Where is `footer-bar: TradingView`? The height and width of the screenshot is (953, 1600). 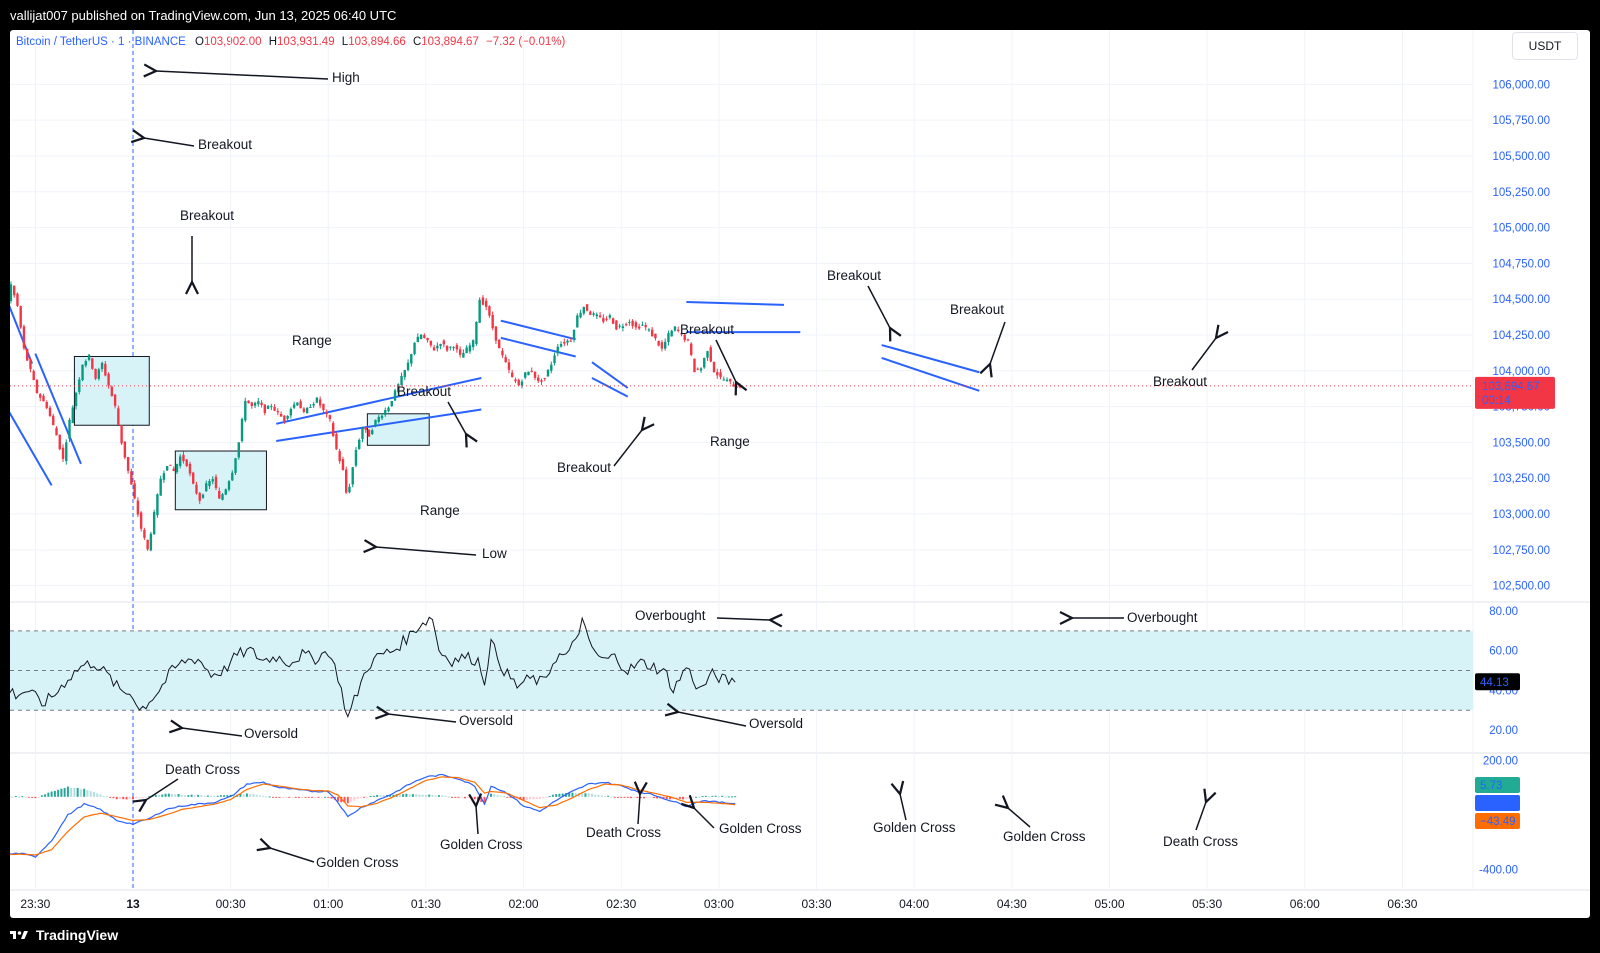
footer-bar: TradingView is located at coordinates (800, 935).